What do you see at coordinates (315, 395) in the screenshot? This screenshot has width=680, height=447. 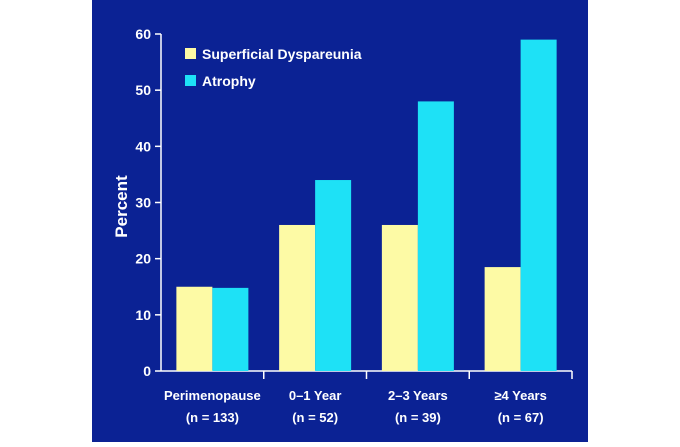 I see `category-label: 0–1 Year` at bounding box center [315, 395].